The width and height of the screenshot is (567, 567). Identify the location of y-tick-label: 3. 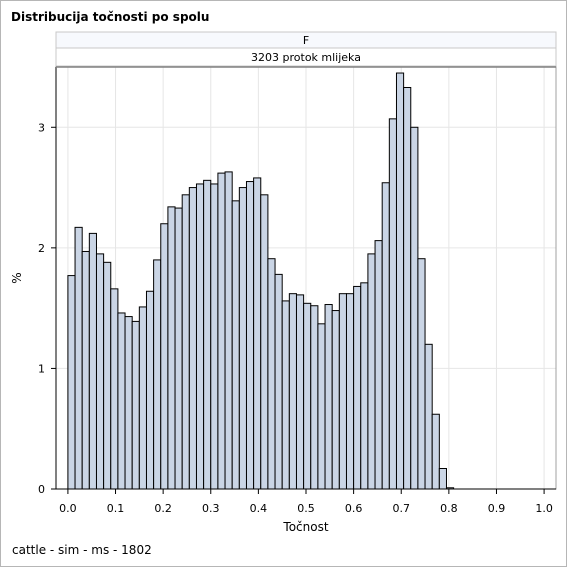
(41, 127).